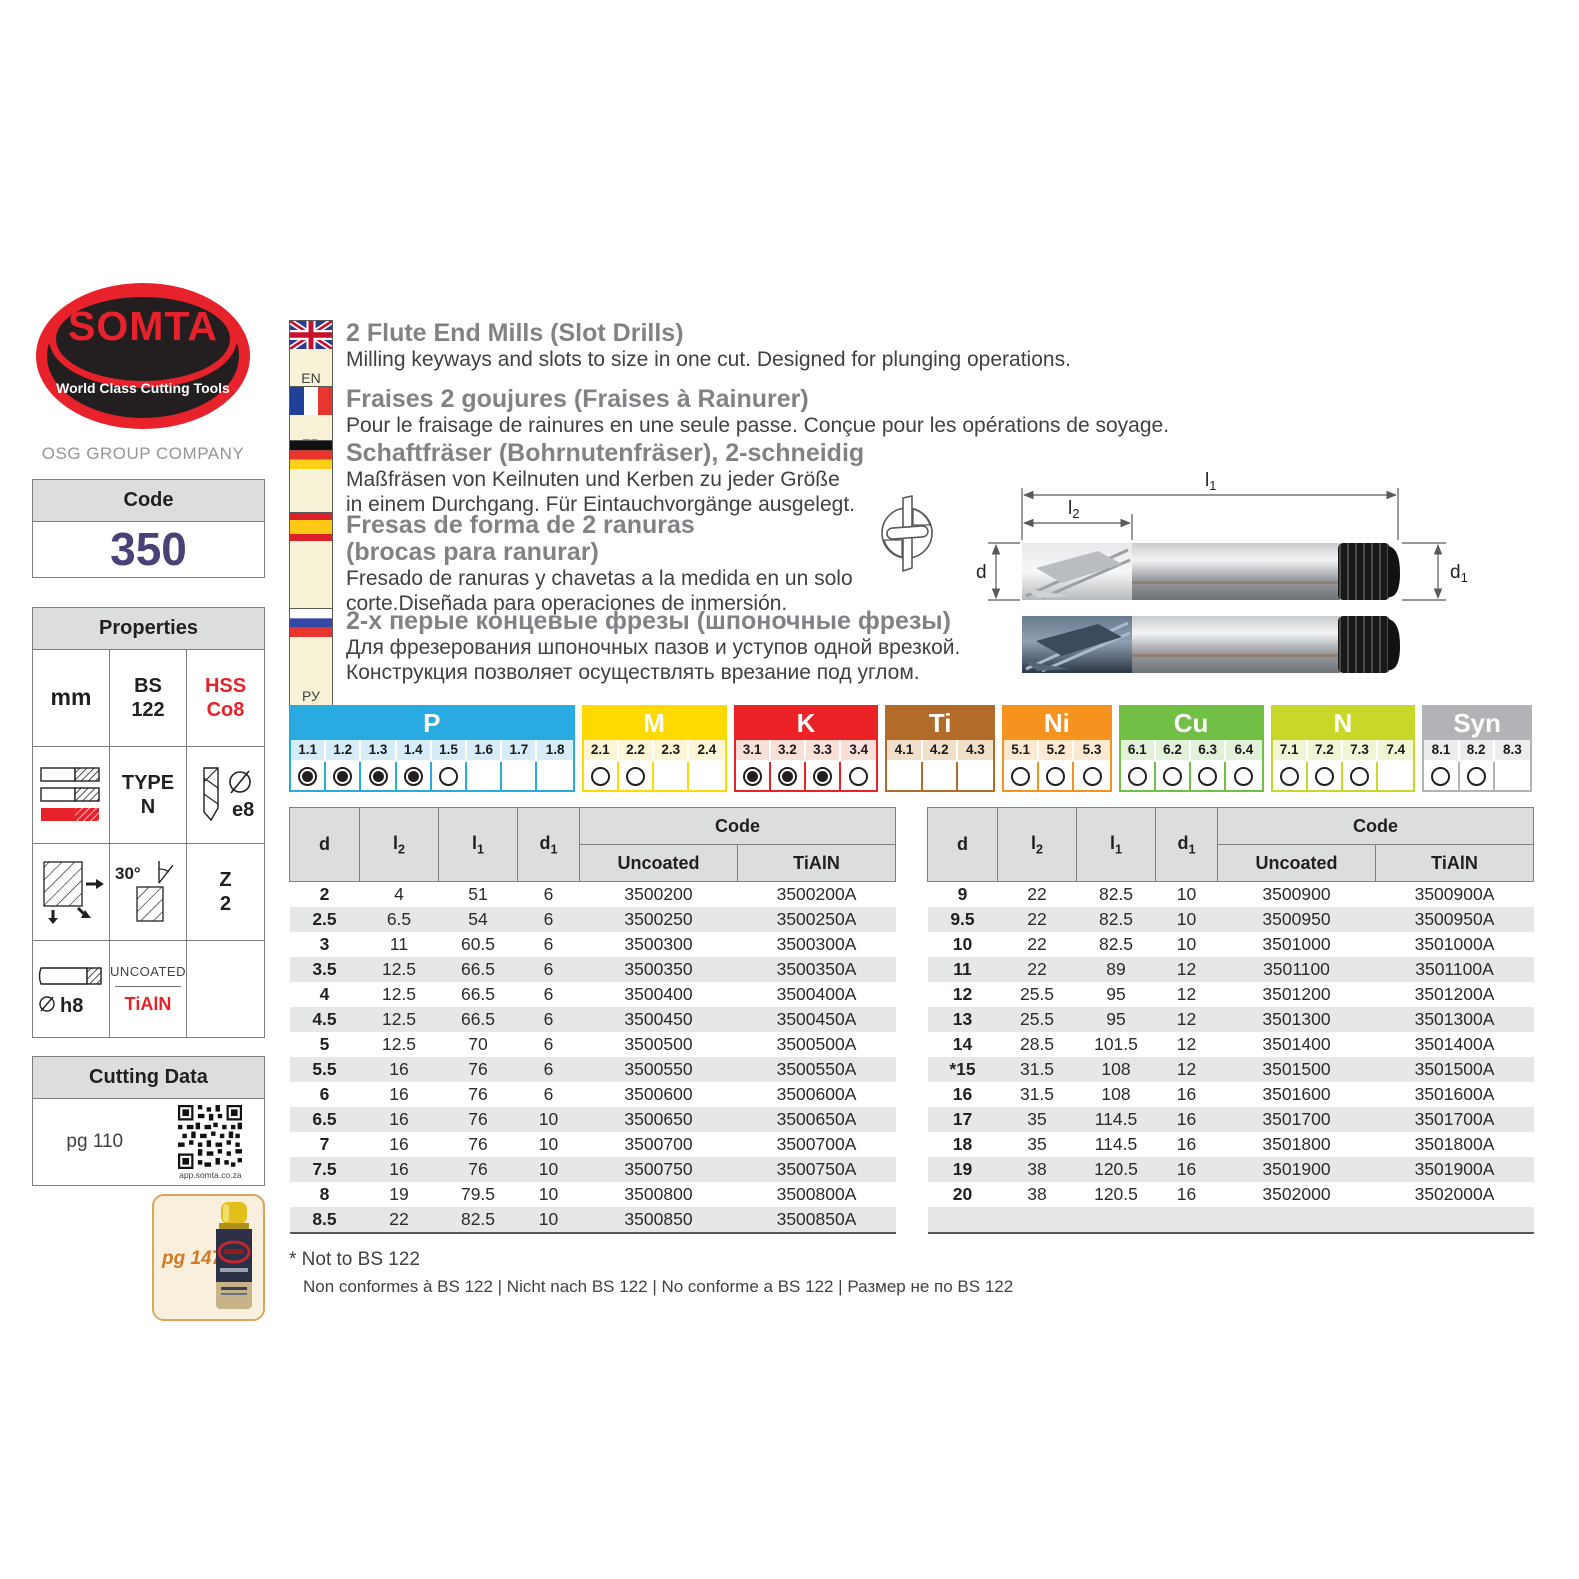 The height and width of the screenshot is (1579, 1579). I want to click on material-section-m: M 2.1 2.2 2.3 2.4, so click(654, 748).